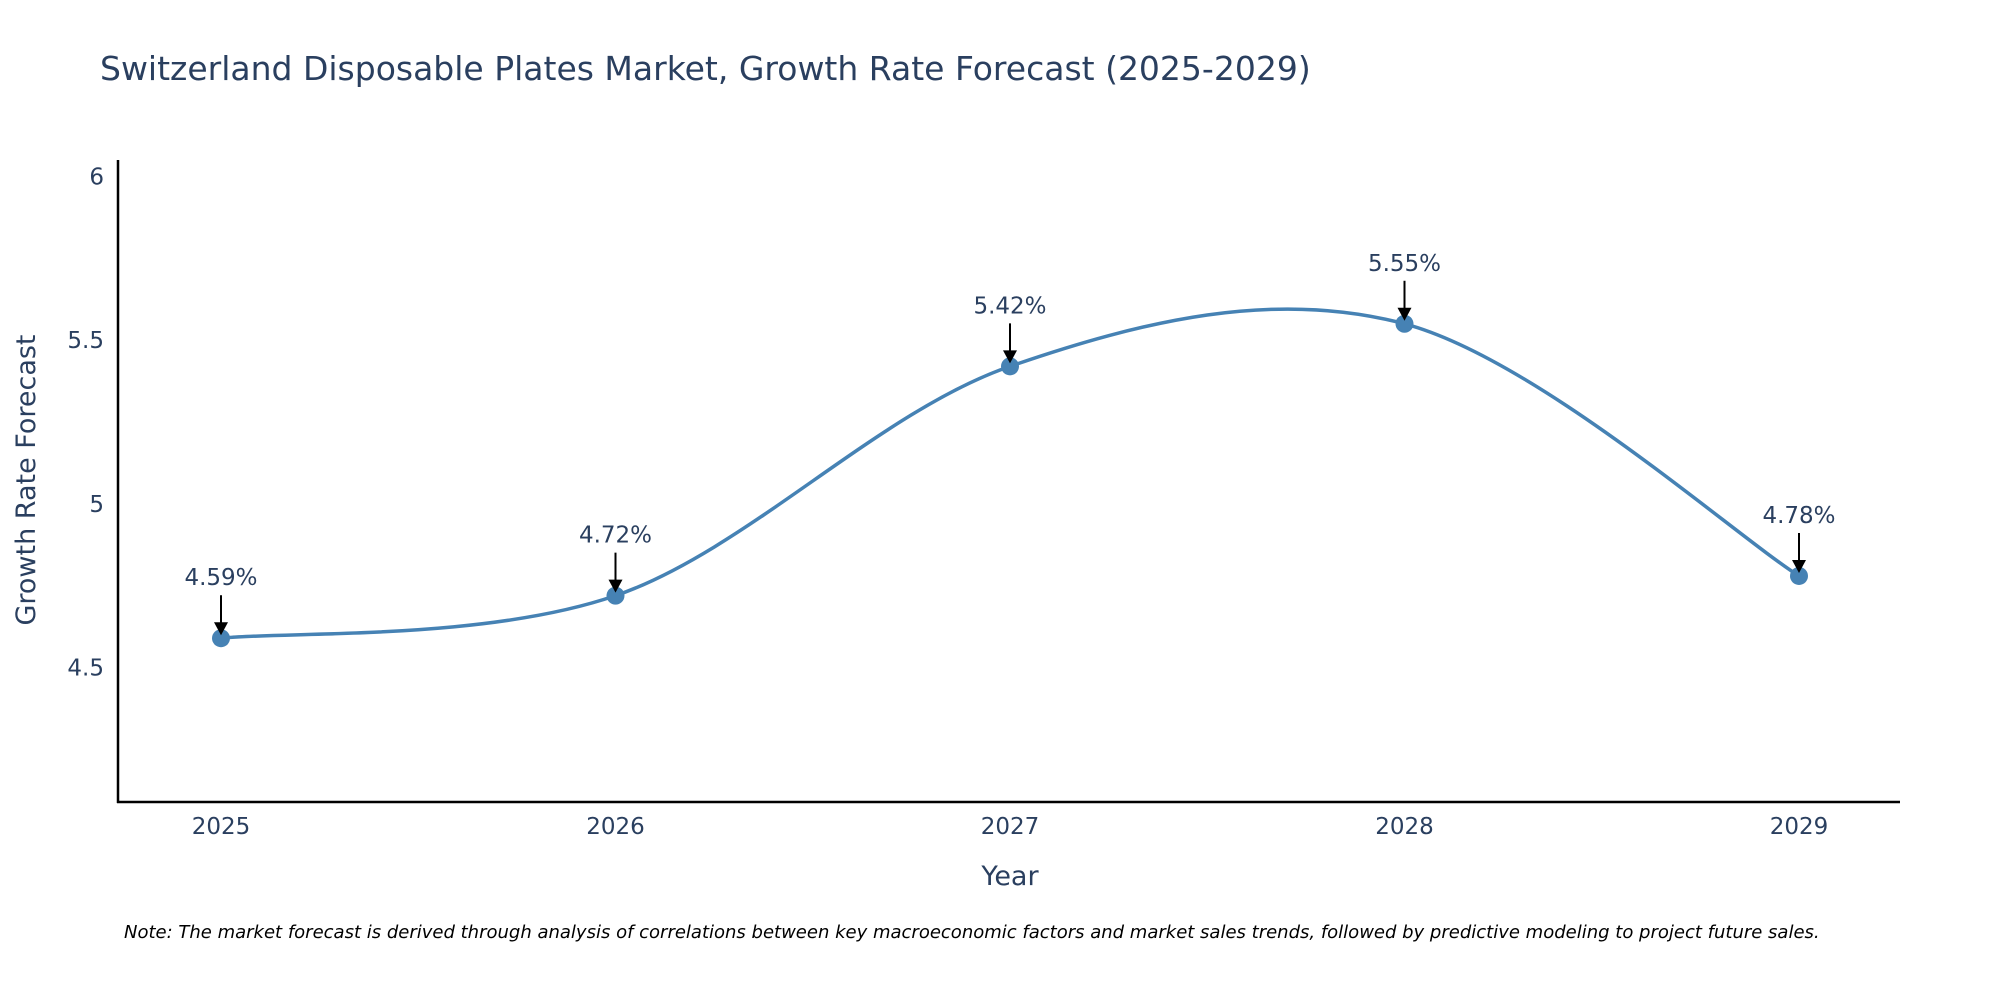 This screenshot has width=2000, height=1000. I want to click on x-tick-label: 2028, so click(1404, 827).